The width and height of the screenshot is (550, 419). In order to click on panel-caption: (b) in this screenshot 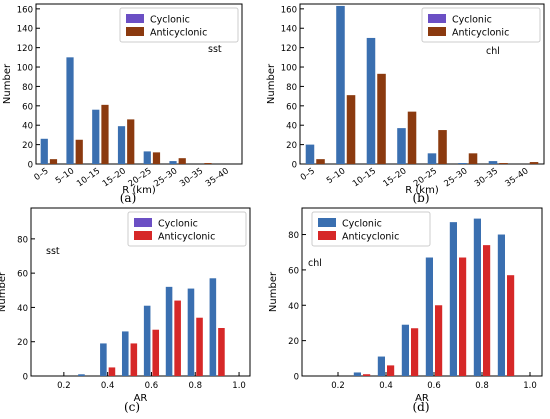, I will do `click(420, 198)`.